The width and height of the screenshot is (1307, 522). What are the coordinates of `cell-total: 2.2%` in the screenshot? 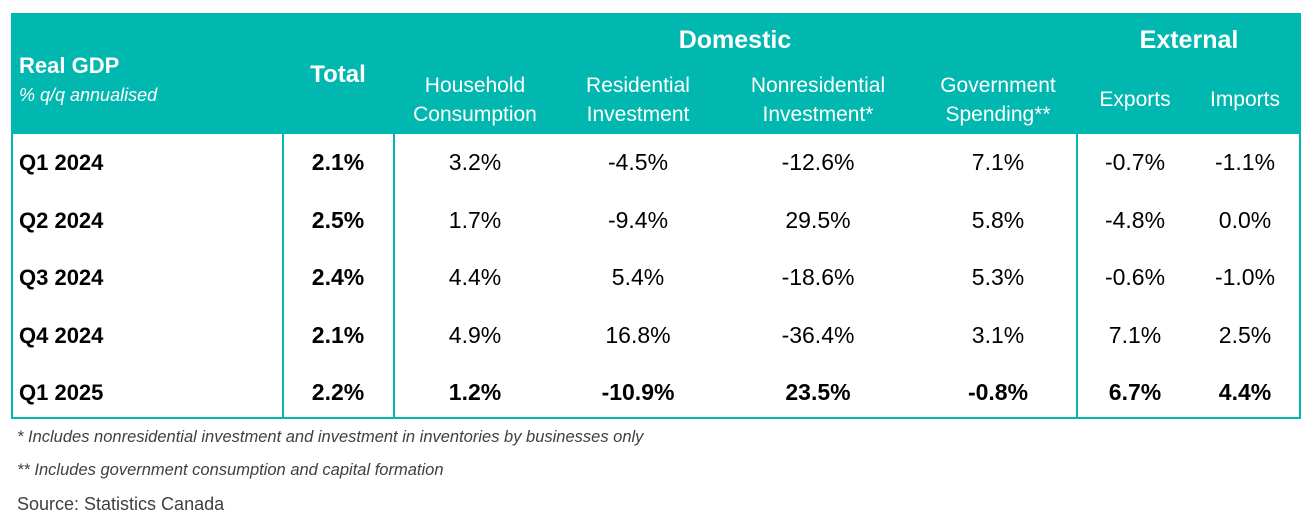 It's located at (338, 392).